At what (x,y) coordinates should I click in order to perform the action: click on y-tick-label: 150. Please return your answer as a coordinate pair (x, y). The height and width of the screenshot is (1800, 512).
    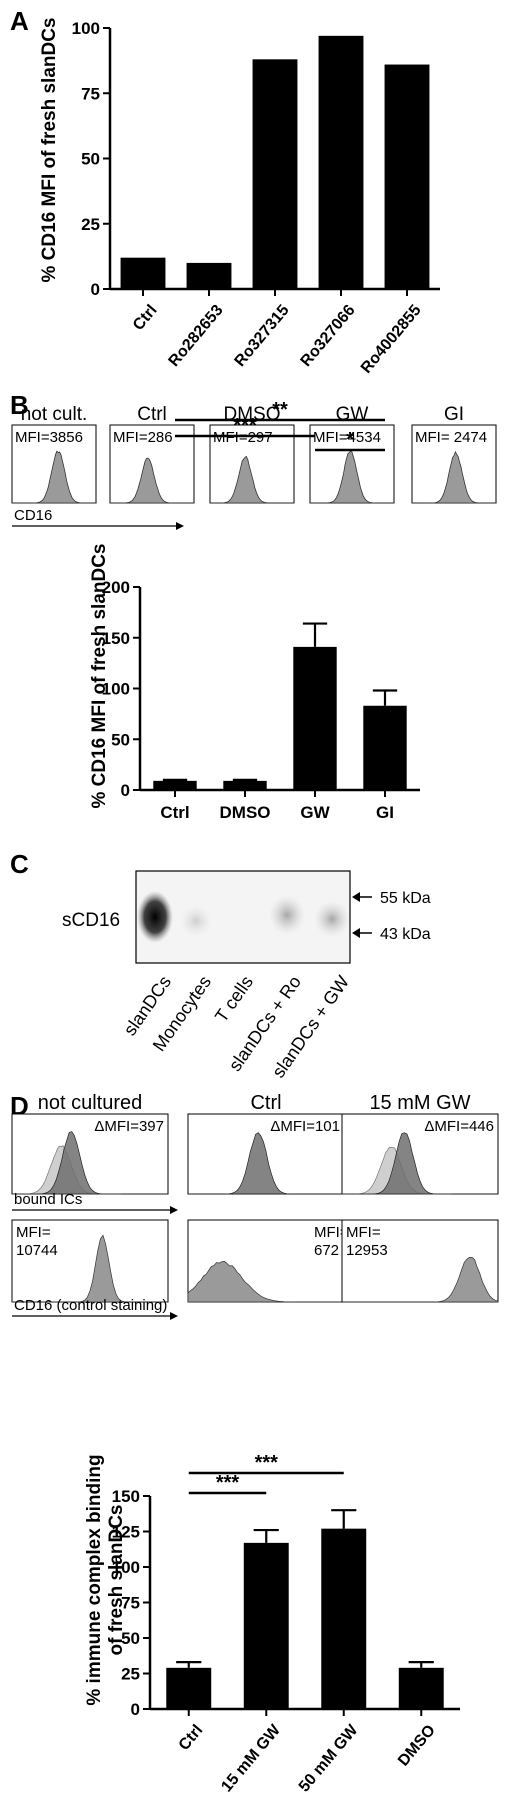
    Looking at the image, I should click on (126, 1496).